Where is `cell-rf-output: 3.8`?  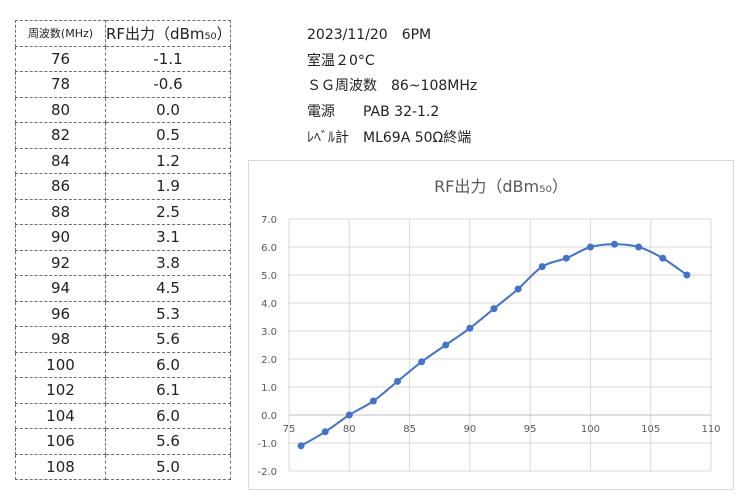 cell-rf-output: 3.8 is located at coordinates (168, 262).